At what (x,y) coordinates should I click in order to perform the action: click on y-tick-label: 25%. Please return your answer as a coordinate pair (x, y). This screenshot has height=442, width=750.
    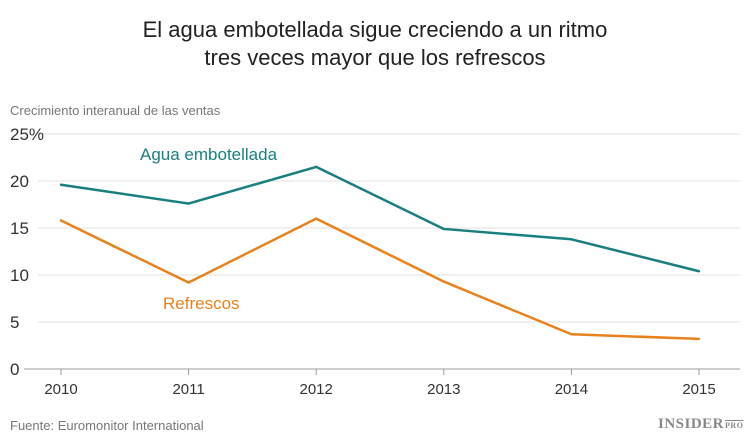
    Looking at the image, I should click on (27, 134).